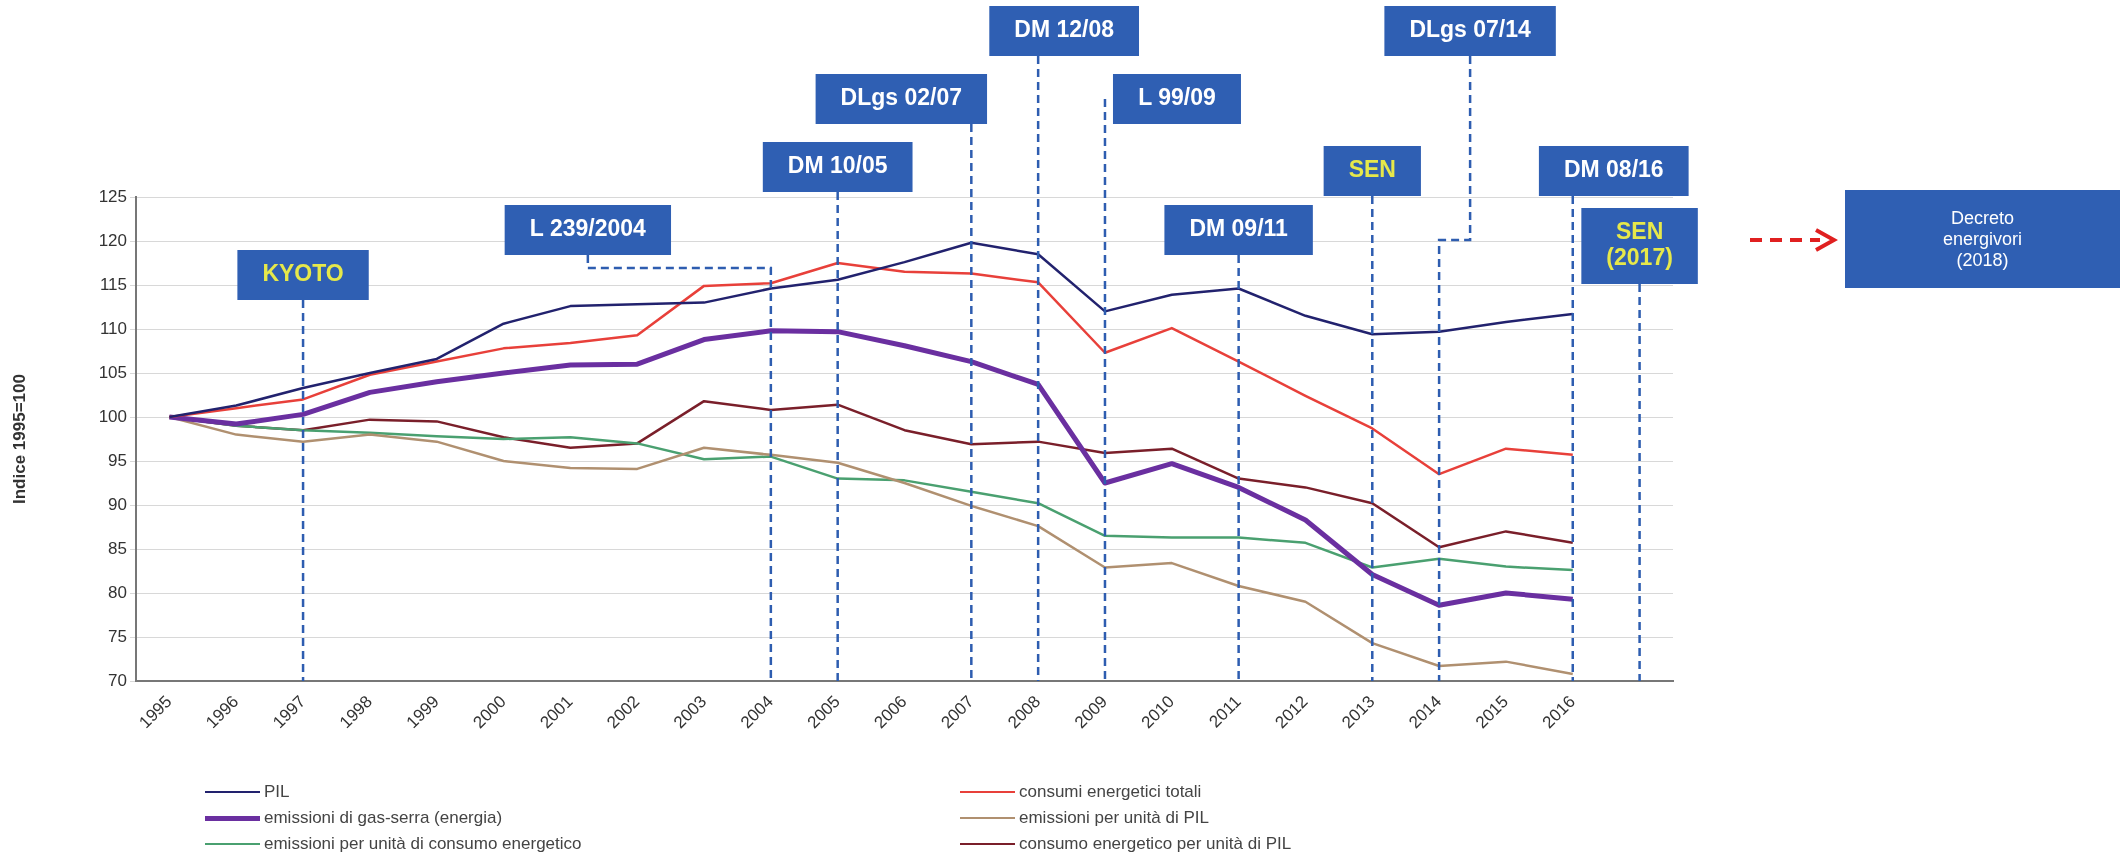 The width and height of the screenshot is (2126, 868). What do you see at coordinates (423, 844) in the screenshot?
I see `legend-label: emissioni per unità di consumo energetico` at bounding box center [423, 844].